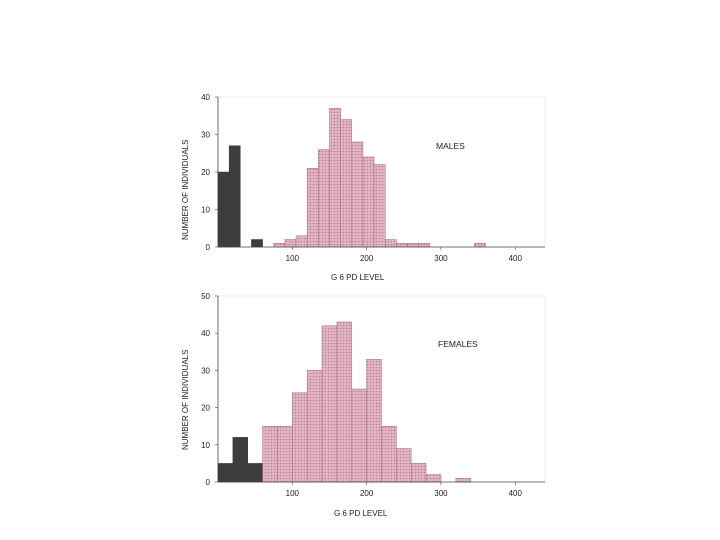 This screenshot has width=720, height=540. I want to click on males-y-tick-40: 40, so click(205, 97).